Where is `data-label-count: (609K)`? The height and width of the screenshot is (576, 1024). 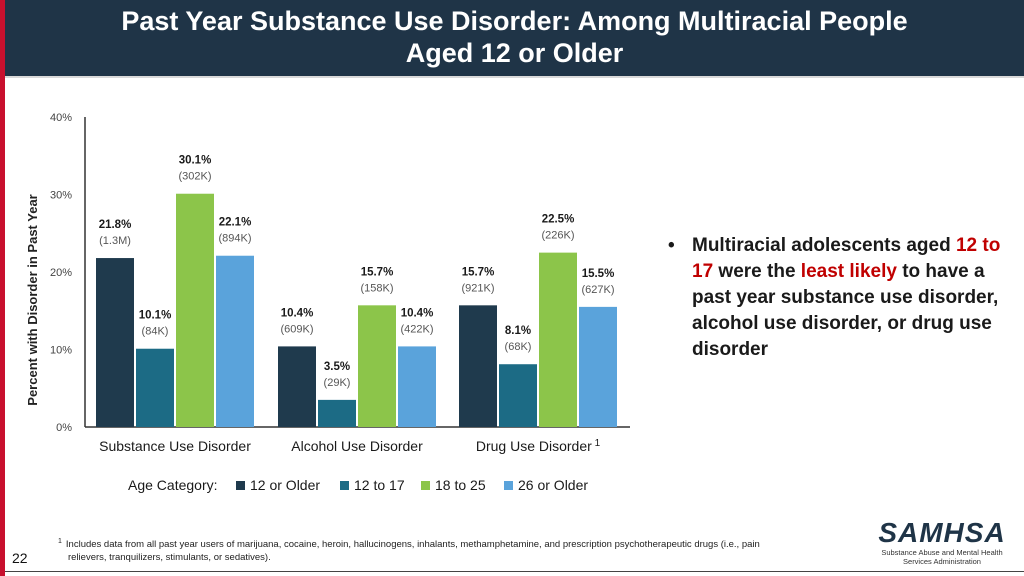 data-label-count: (609K) is located at coordinates (296, 329).